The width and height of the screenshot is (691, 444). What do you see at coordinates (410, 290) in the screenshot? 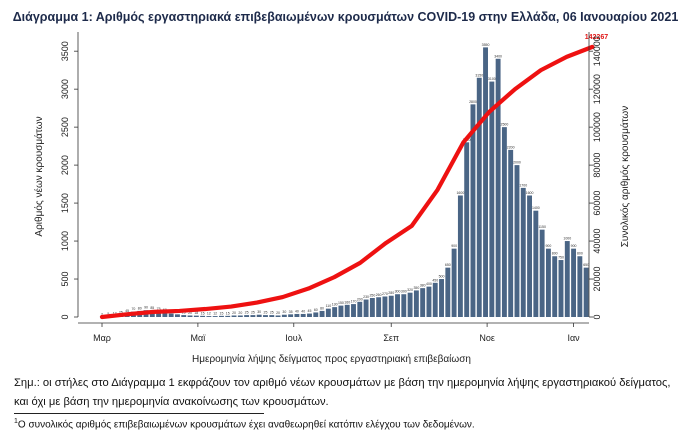
I see `bar-value-label: 320` at bounding box center [410, 290].